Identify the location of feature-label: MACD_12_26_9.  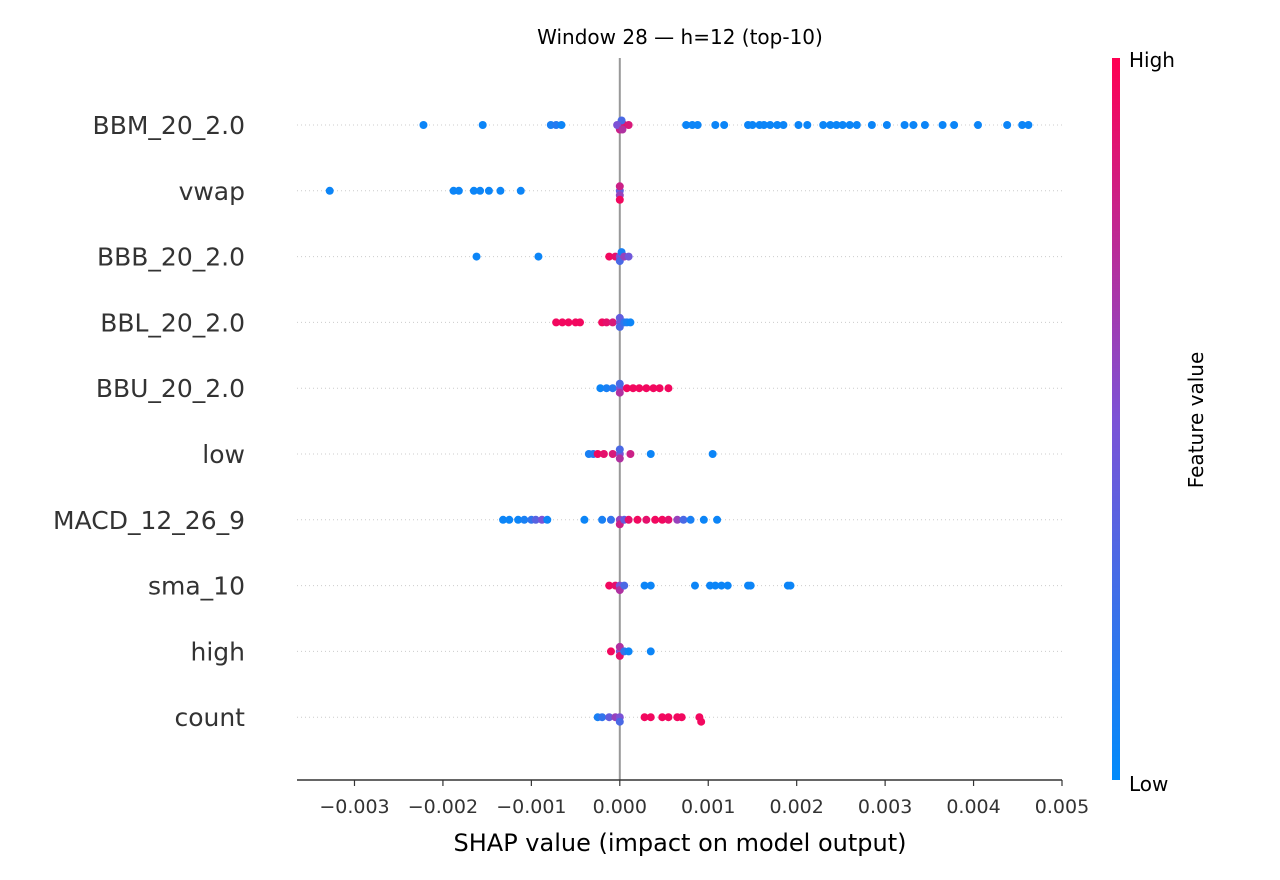
(149, 520).